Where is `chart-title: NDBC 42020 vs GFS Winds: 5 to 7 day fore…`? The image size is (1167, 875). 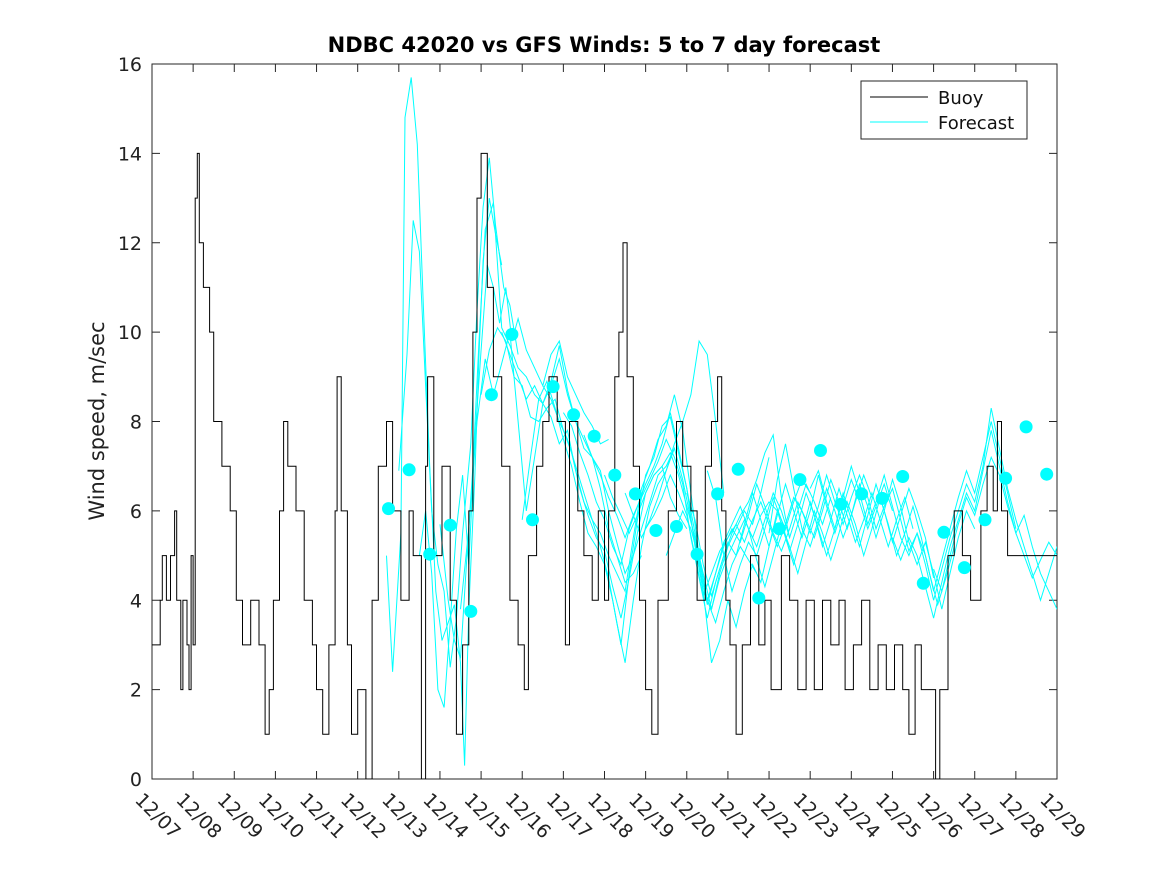 chart-title: NDBC 42020 vs GFS Winds: 5 to 7 day fore… is located at coordinates (604, 45).